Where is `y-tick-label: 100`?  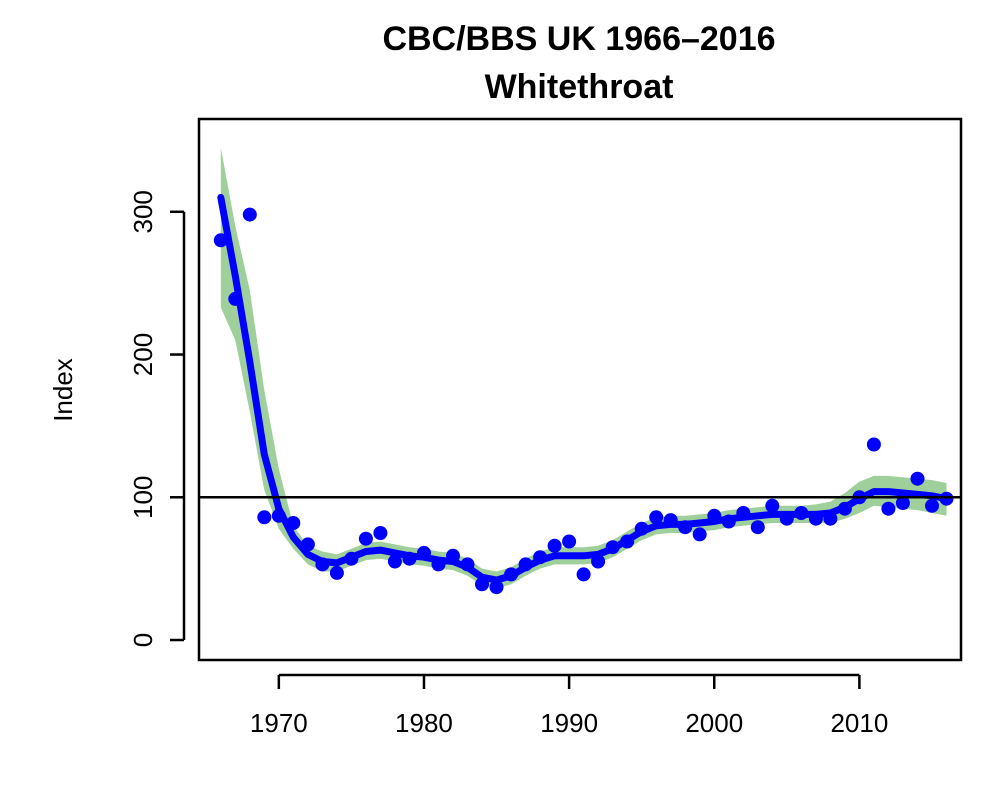 y-tick-label: 100 is located at coordinates (143, 497).